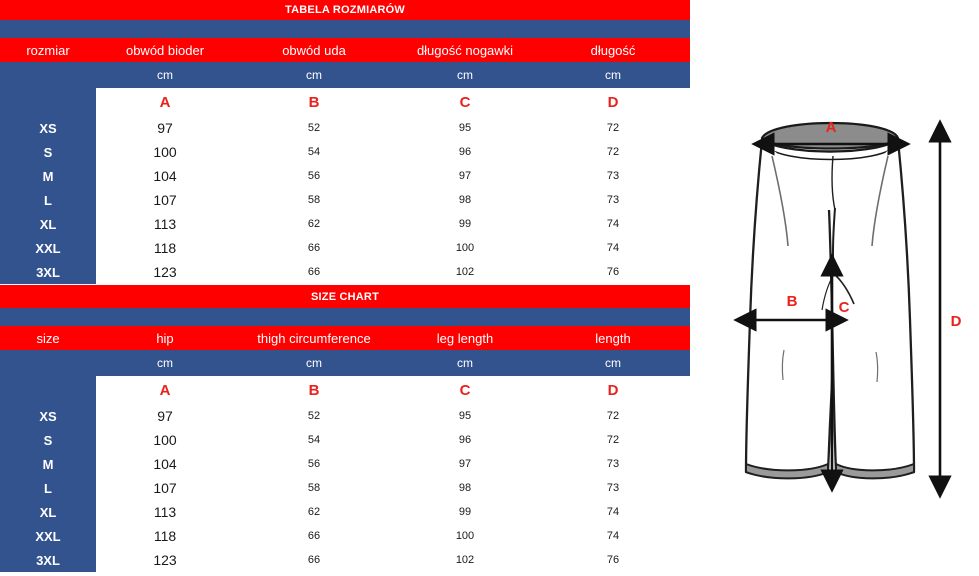 Image resolution: width=979 pixels, height=576 pixels. Describe the element at coordinates (465, 363) in the screenshot. I see `unit-leg-length-english: cm` at that location.